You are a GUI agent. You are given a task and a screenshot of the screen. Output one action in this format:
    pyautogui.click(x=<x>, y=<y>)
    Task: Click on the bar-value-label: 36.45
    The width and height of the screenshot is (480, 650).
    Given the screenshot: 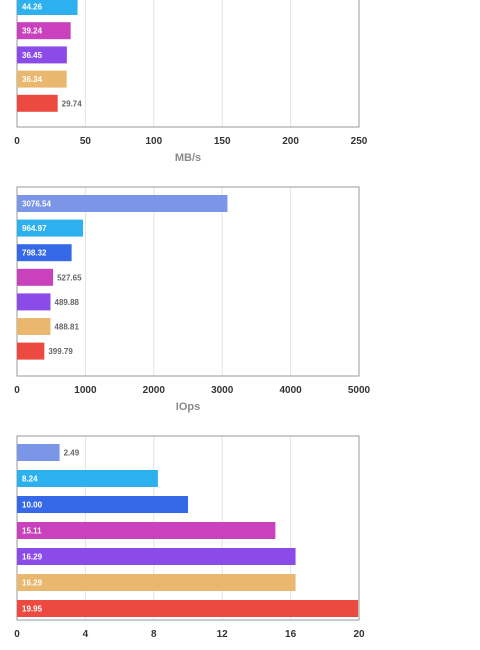 What is the action you would take?
    pyautogui.click(x=32, y=55)
    